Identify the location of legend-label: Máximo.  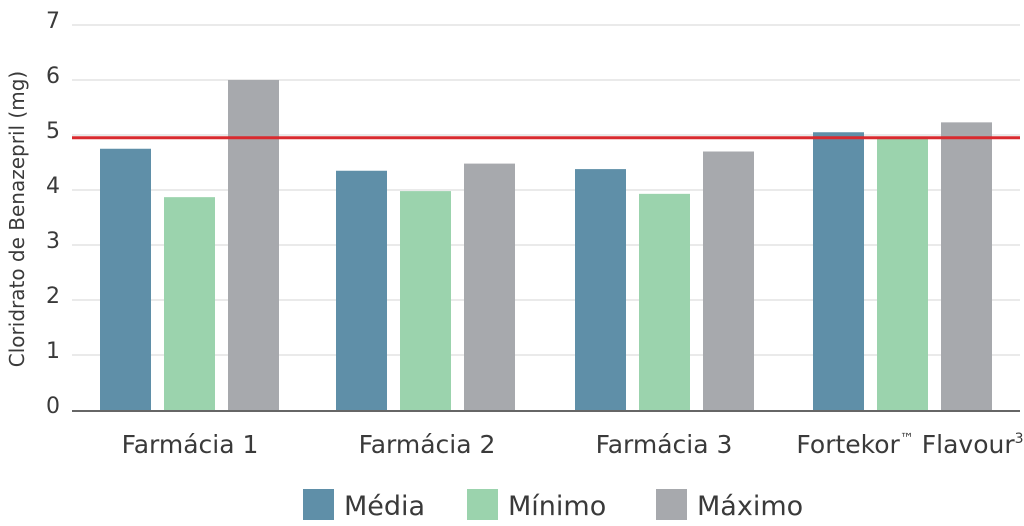
(750, 506).